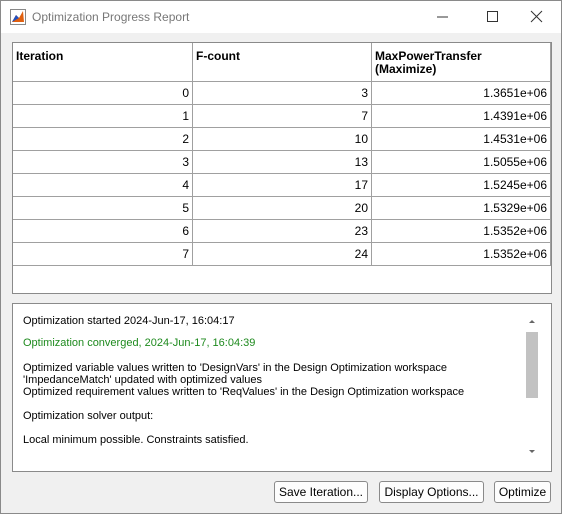  Describe the element at coordinates (103, 185) in the screenshot. I see `table-cell: 4` at that location.